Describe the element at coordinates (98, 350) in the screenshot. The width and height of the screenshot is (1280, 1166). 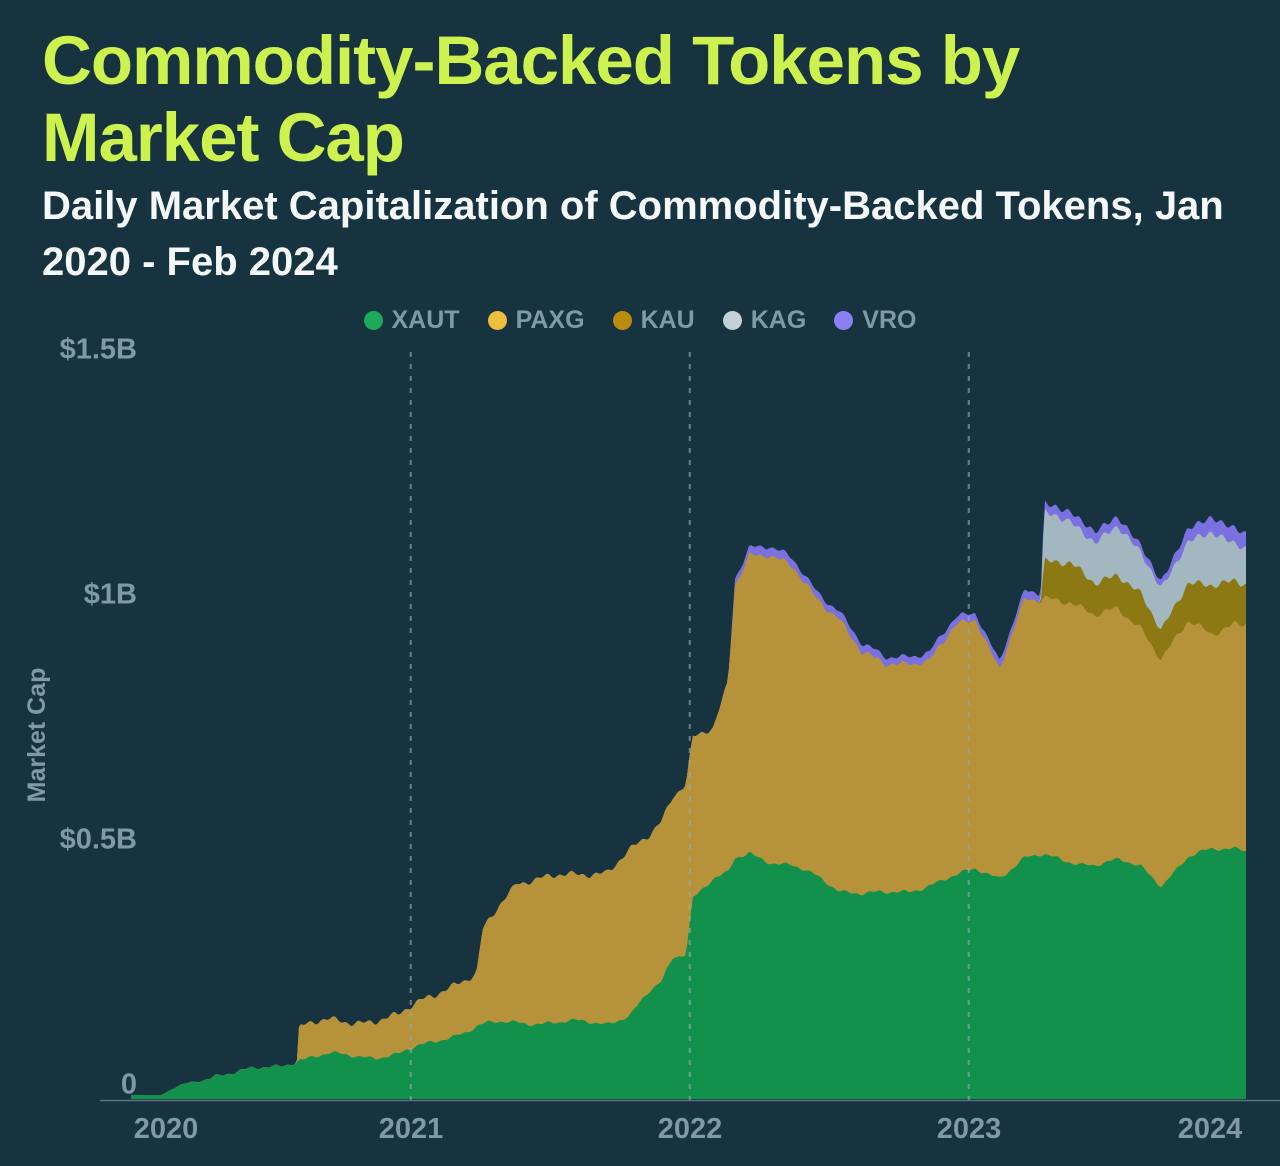
I see `y-tick-$1.5B: $1.5B` at that location.